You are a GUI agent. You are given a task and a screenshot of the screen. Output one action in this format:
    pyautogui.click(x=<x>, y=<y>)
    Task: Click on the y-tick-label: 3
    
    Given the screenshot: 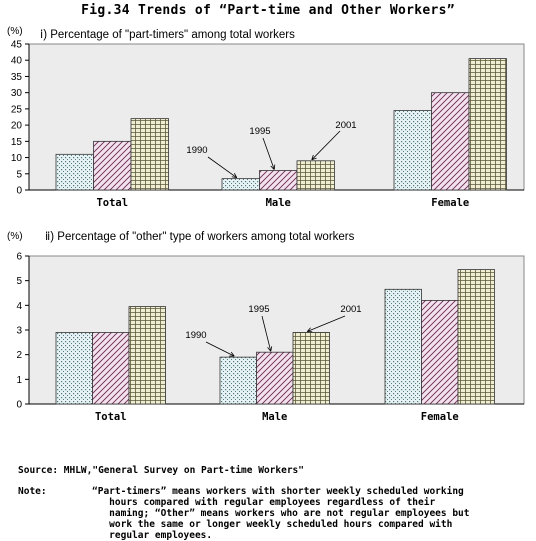 What is the action you would take?
    pyautogui.click(x=19, y=331)
    